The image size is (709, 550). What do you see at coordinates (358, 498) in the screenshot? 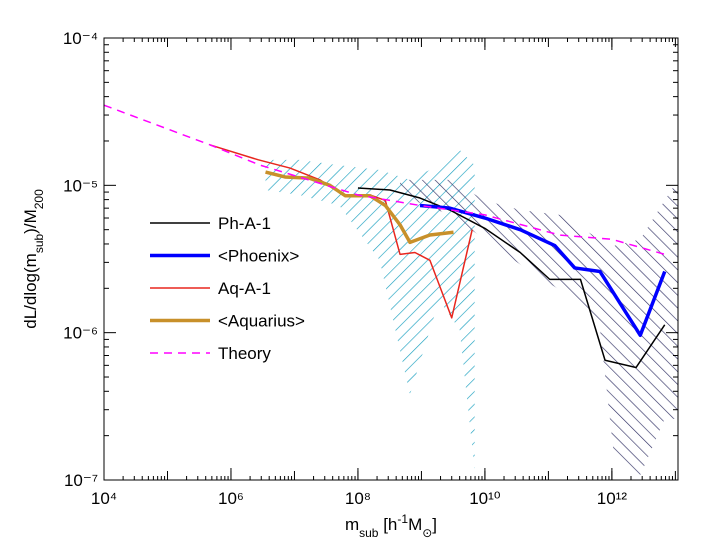
I see `x-tick-label: 10⁸` at bounding box center [358, 498].